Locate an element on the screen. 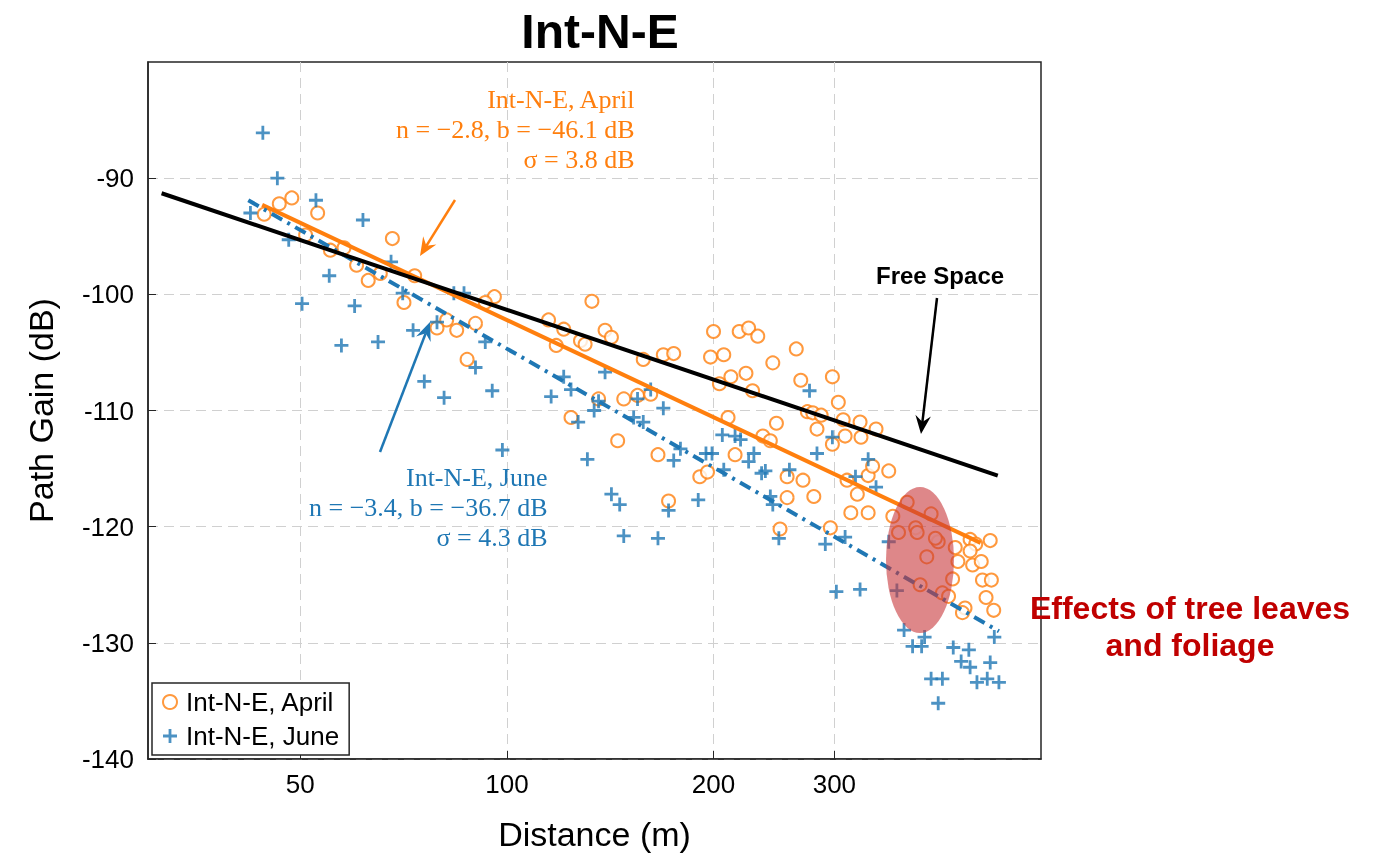  y-tick-label: -110 is located at coordinates (108, 410).